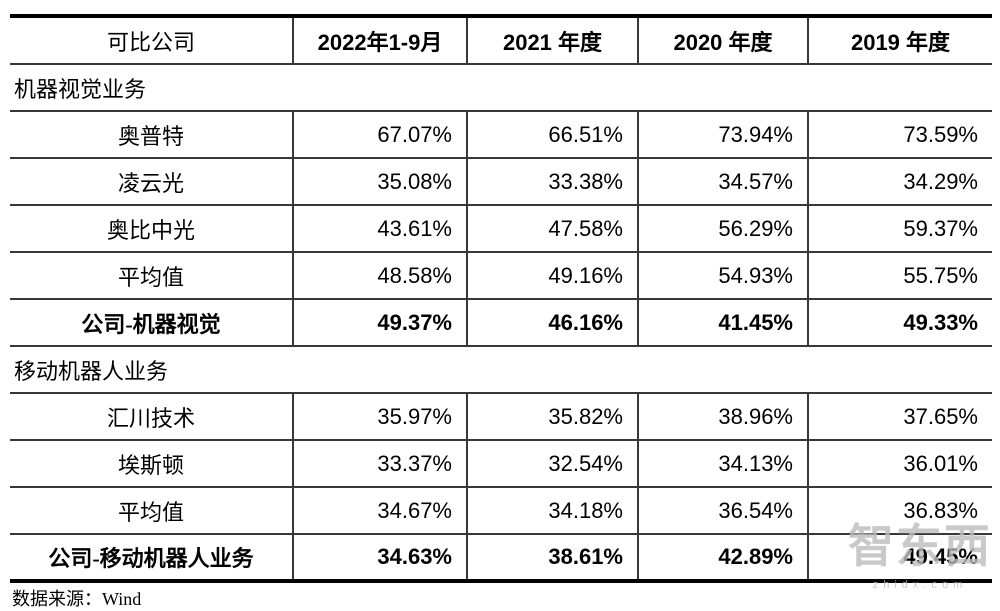 The image size is (1000, 611). Describe the element at coordinates (552, 228) in the screenshot. I see `value-cell: 47.58%` at that location.